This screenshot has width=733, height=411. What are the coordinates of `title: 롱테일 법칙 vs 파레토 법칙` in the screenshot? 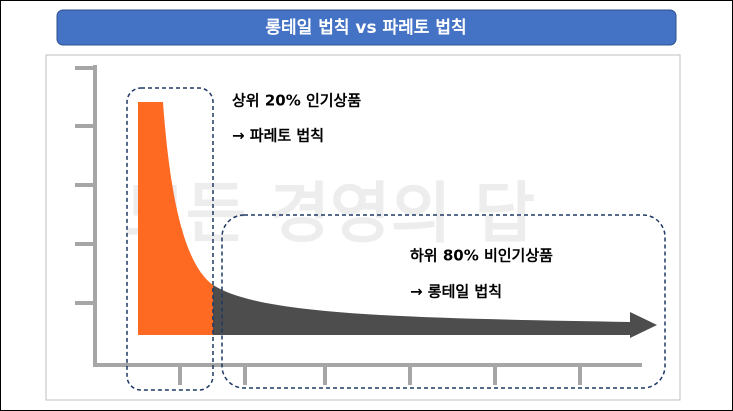 It's located at (365, 28).